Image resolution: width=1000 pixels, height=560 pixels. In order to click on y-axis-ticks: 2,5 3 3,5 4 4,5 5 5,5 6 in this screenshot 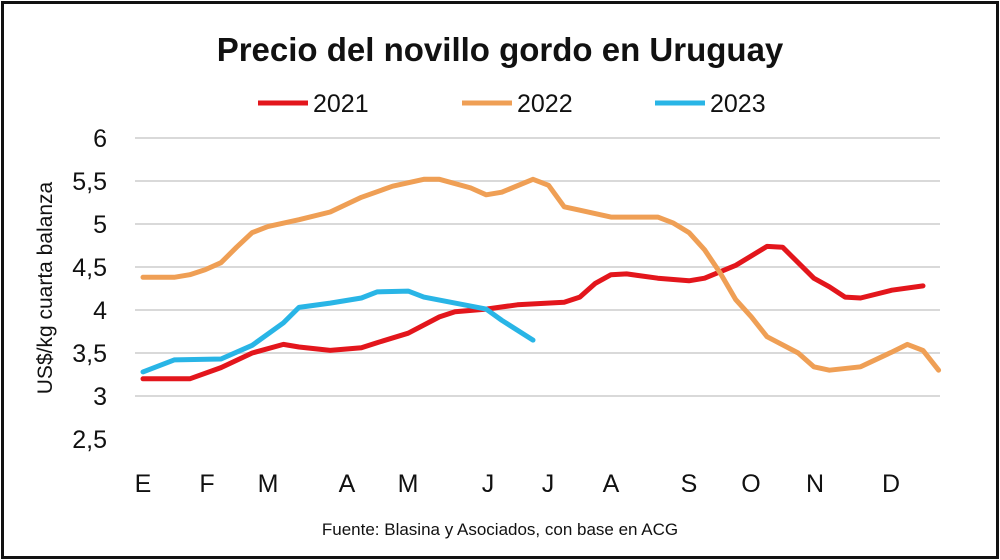, I will do `click(89, 289)`.